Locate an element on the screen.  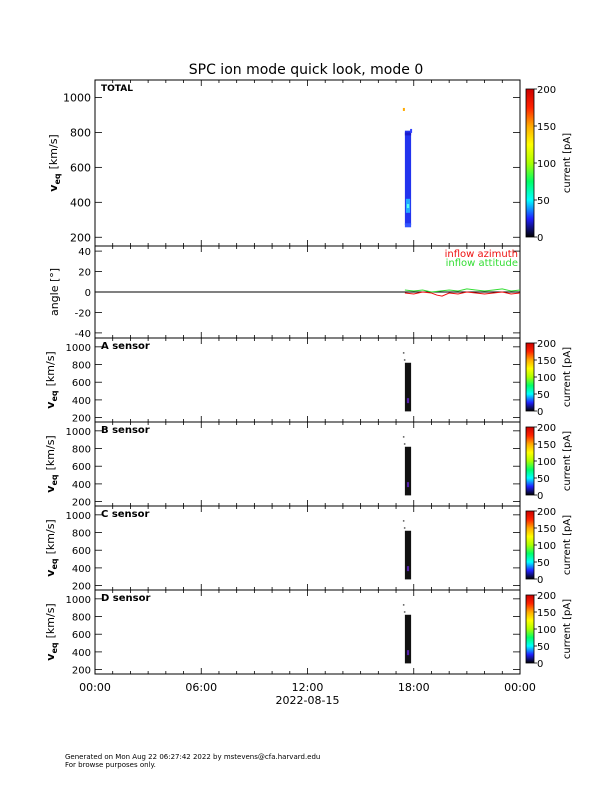
y-tick-label: -20 is located at coordinates (83, 313).